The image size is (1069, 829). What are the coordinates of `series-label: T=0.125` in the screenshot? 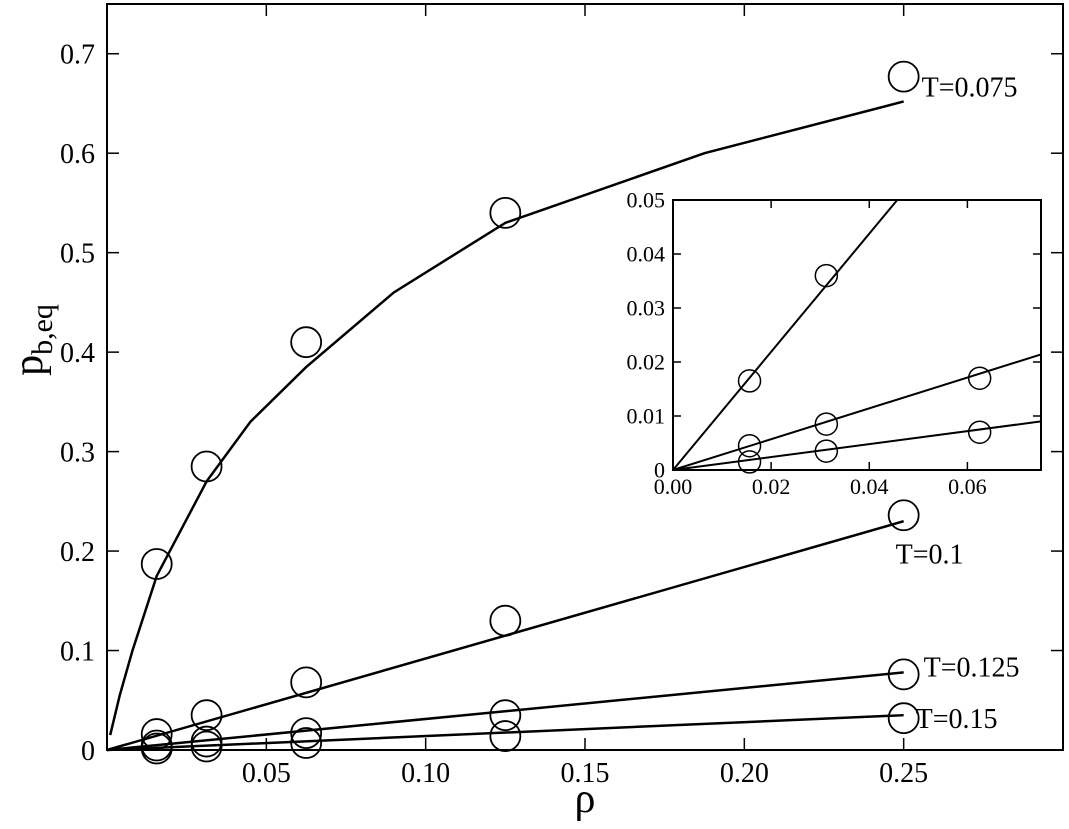 It's located at (972, 667).